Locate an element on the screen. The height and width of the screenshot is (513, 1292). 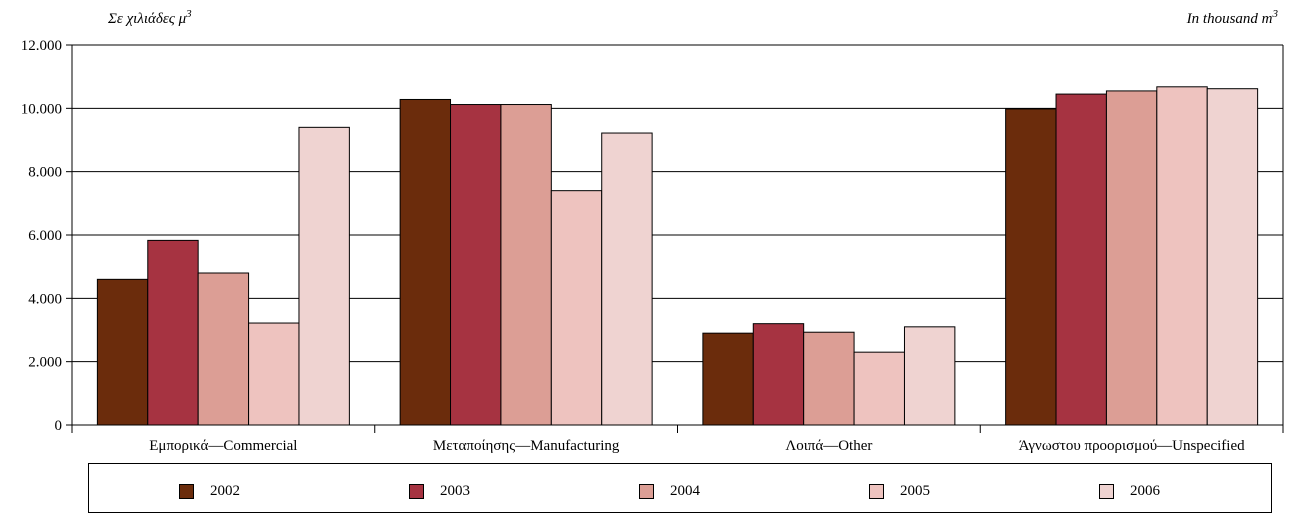
x-category-label: Άγνωστου προορισμού—Unspecified is located at coordinates (1132, 446).